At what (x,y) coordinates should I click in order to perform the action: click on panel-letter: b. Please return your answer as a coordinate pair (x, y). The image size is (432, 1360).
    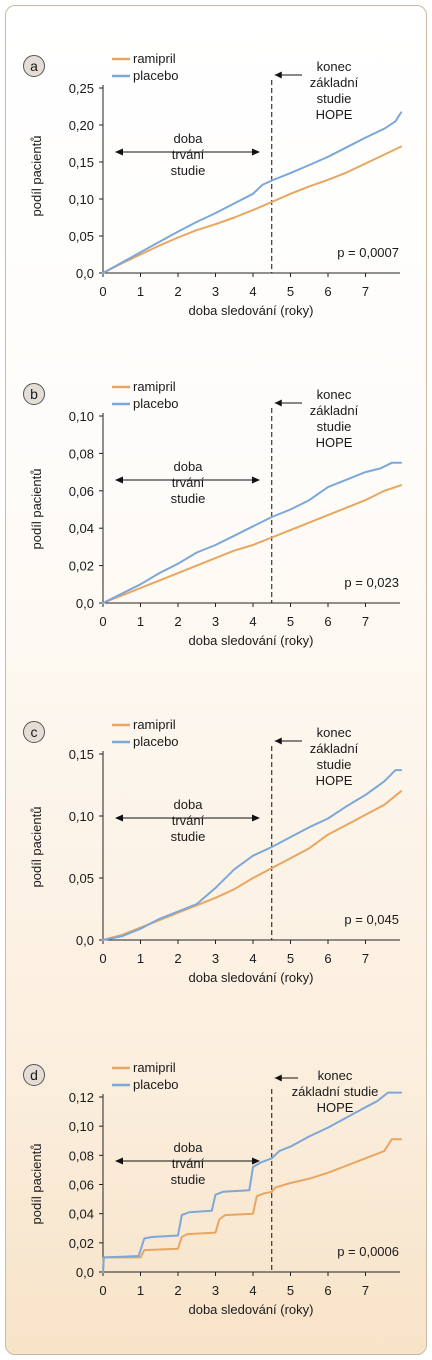
    Looking at the image, I should click on (34, 394).